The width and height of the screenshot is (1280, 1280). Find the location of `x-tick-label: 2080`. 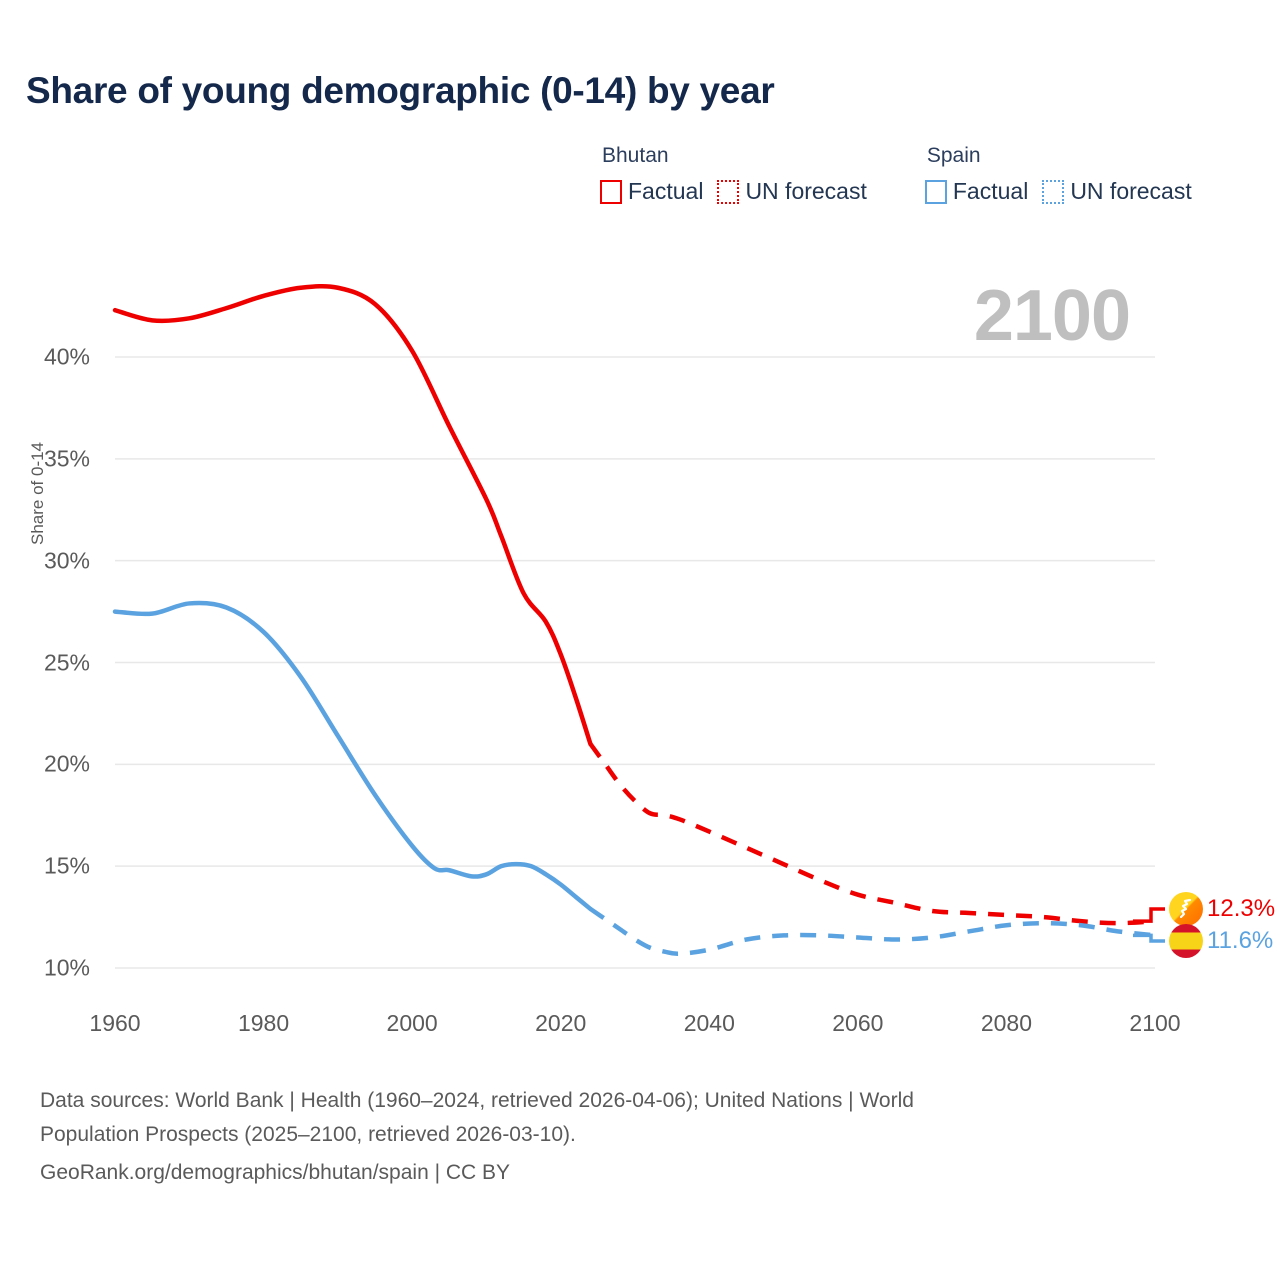

x-tick-label: 2080 is located at coordinates (1006, 1023).